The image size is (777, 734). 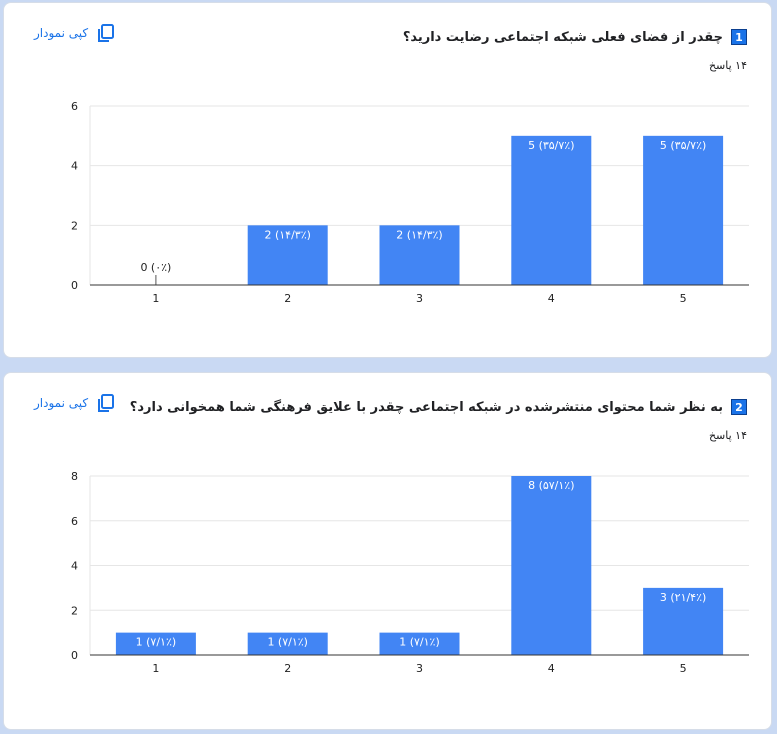 What do you see at coordinates (683, 597) in the screenshot?
I see `data-label: 3 (۲۱/۴٪)` at bounding box center [683, 597].